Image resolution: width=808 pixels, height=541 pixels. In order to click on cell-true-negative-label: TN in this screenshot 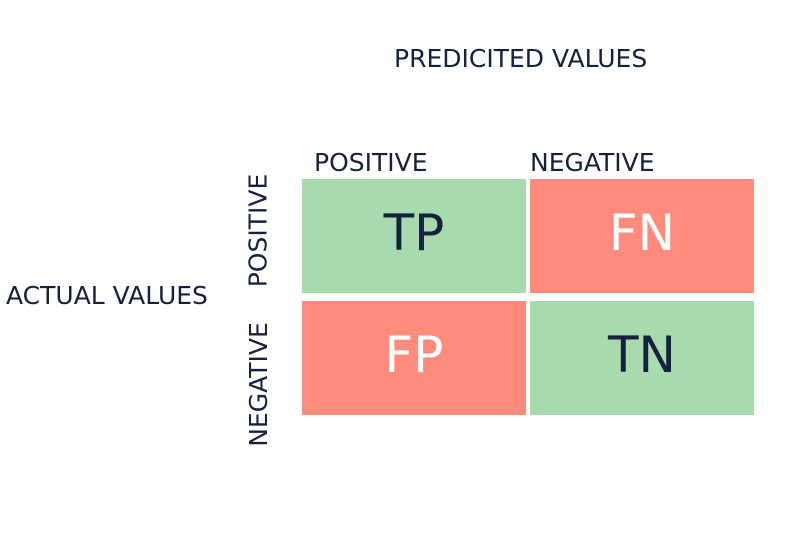, I will do `click(642, 355)`.